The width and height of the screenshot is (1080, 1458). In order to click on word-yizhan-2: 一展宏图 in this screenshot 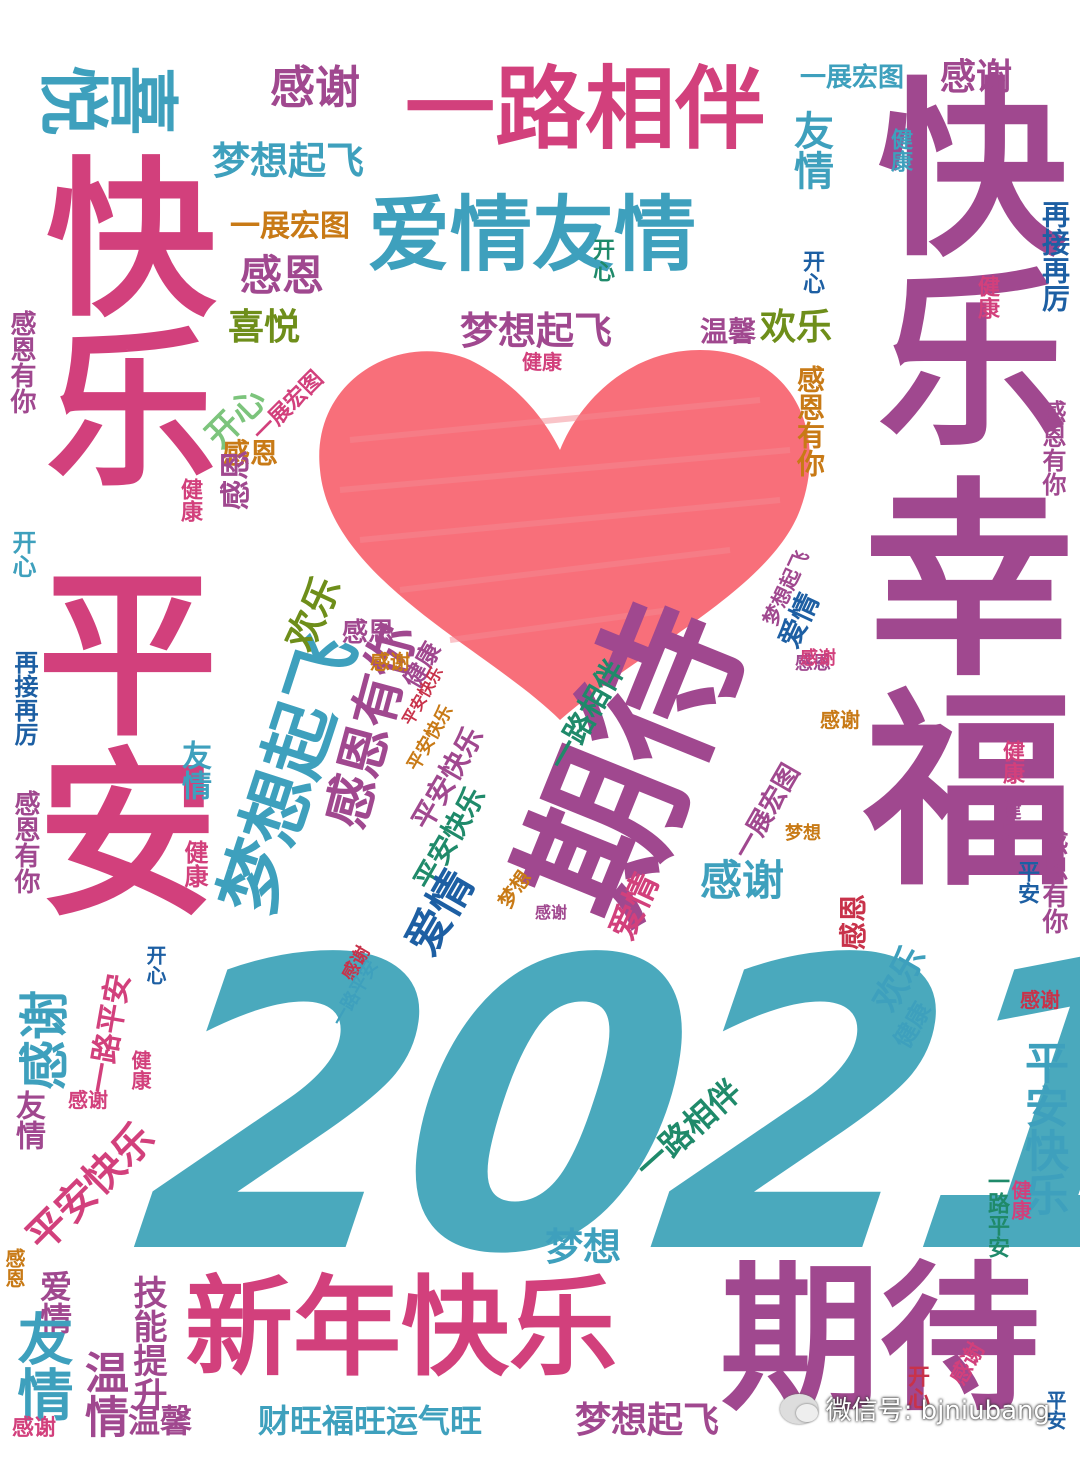, I will do `click(290, 226)`.